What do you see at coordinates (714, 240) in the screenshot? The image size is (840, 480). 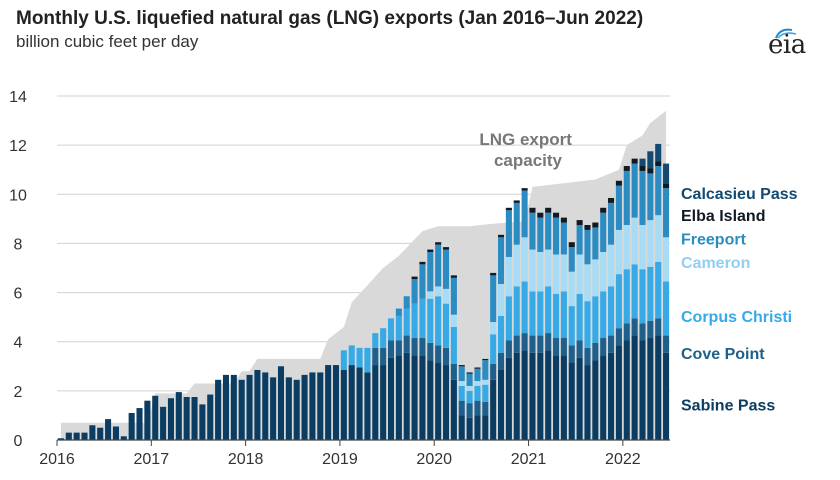 I see `legend-label: Freeport` at bounding box center [714, 240].